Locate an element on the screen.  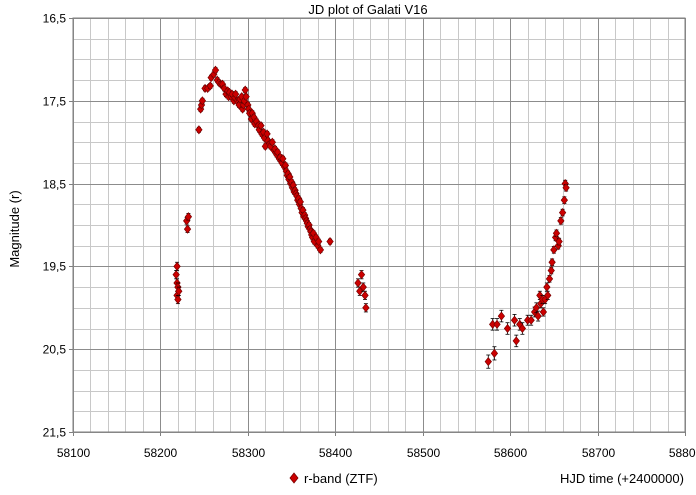
legend-entry-label: r-band (ZTF) is located at coordinates (341, 478).